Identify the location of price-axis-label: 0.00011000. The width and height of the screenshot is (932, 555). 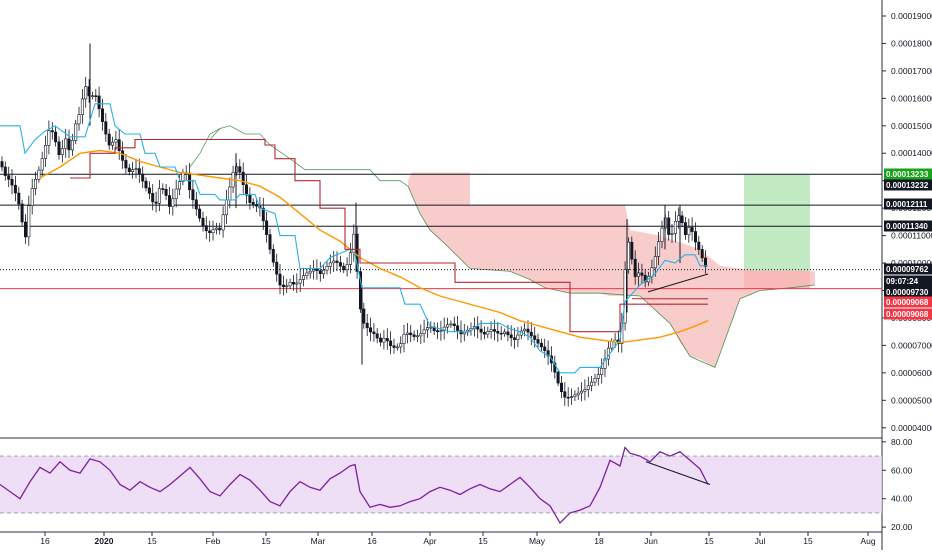
(911, 236).